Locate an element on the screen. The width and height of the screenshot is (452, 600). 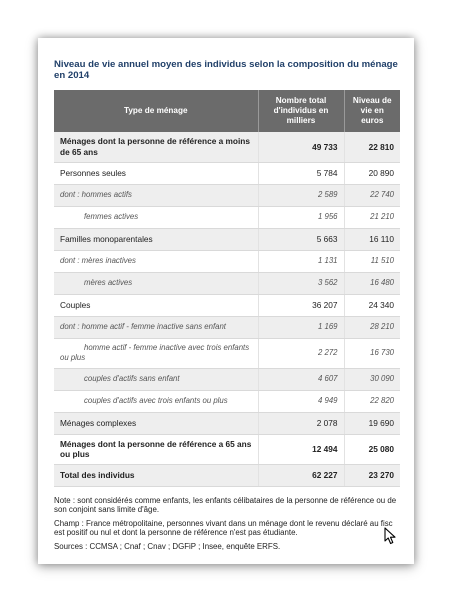
mouse-cursor-icon is located at coordinates (390, 536).